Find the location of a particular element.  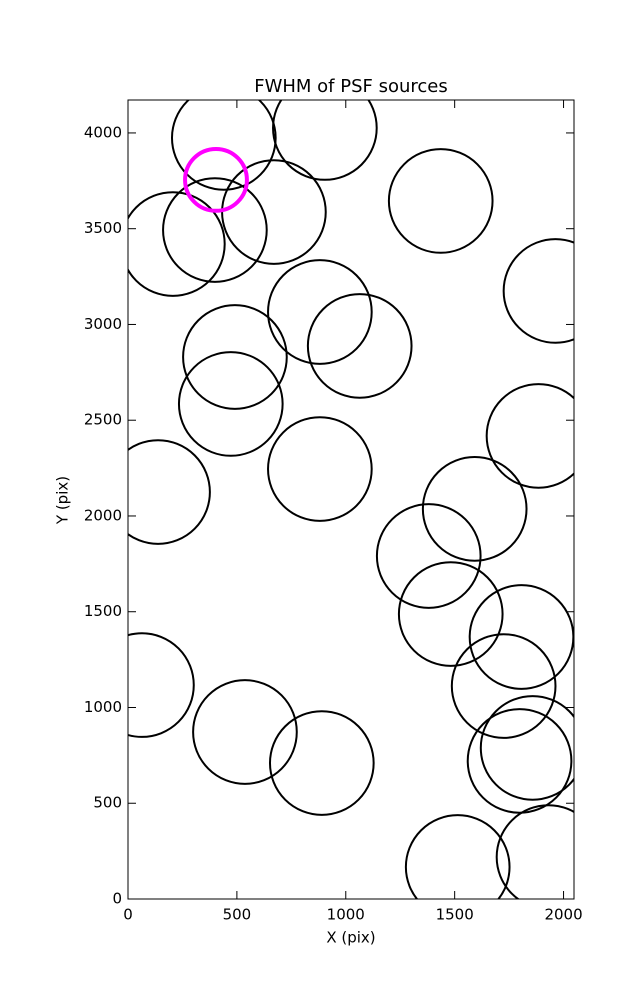

x-tick-label: 500 is located at coordinates (237, 915).